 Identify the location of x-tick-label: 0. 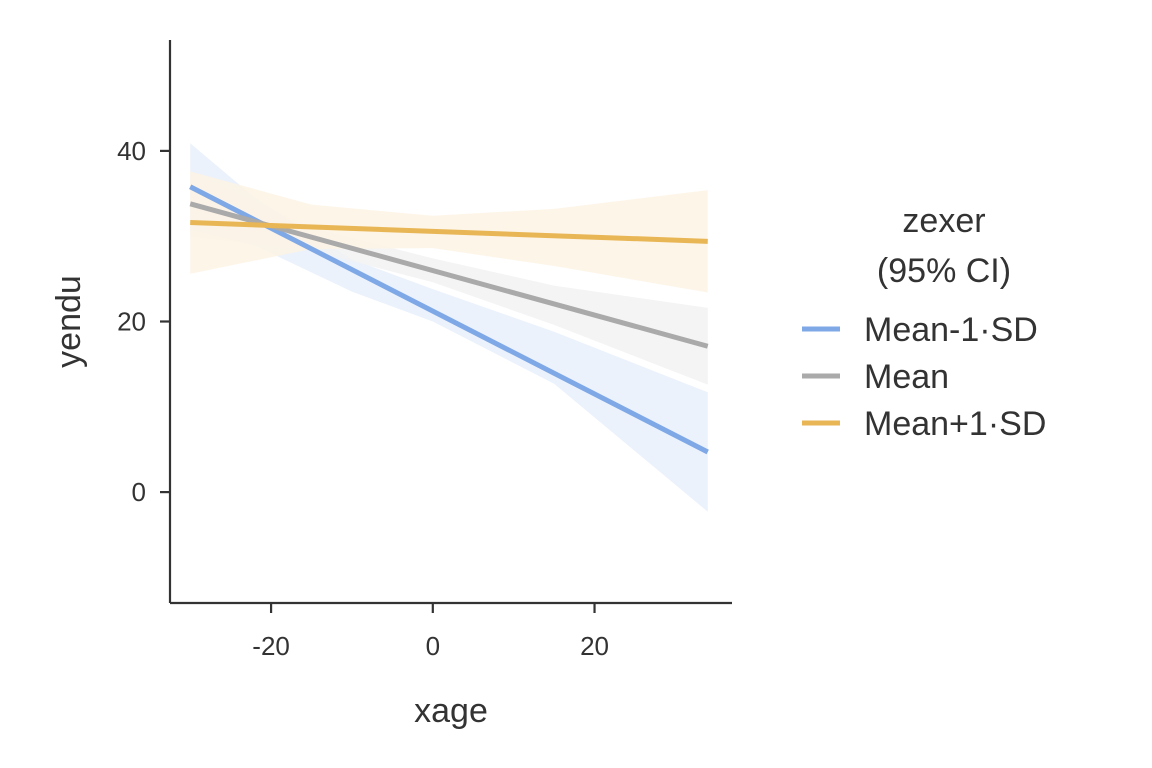
(433, 646).